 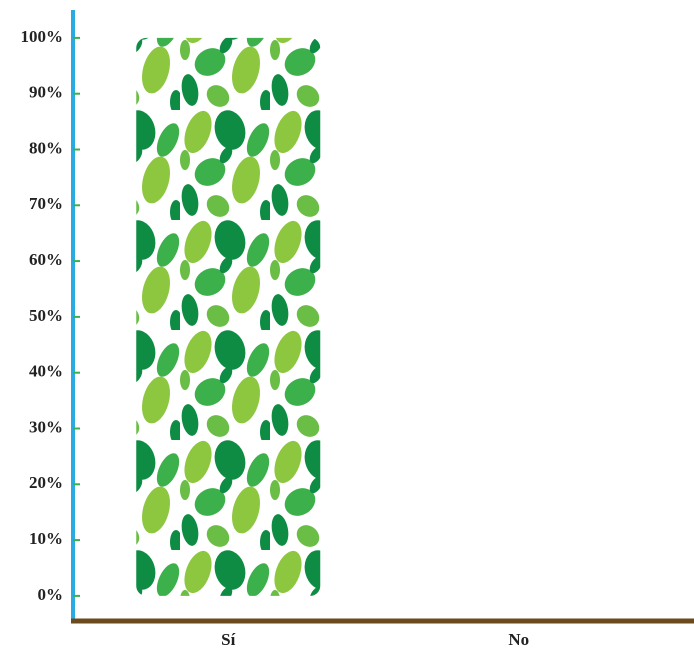 I want to click on x-tick-label: No, so click(x=518, y=639).